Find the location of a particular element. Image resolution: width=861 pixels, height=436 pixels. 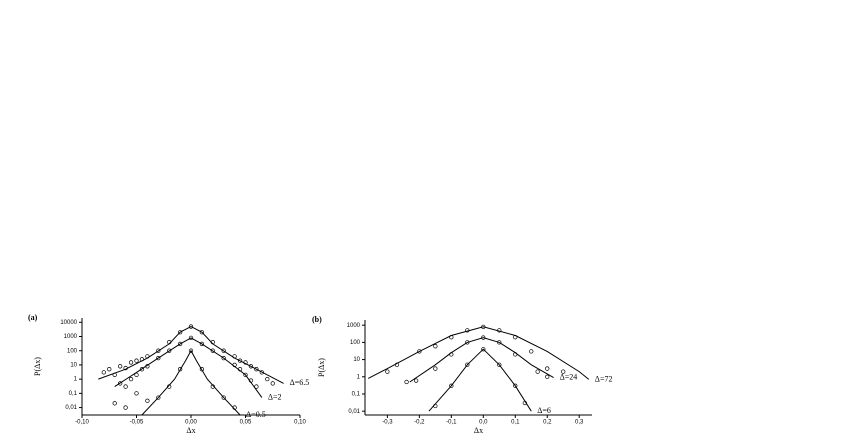

x-tick-label: -0,1 is located at coordinates (451, 423).